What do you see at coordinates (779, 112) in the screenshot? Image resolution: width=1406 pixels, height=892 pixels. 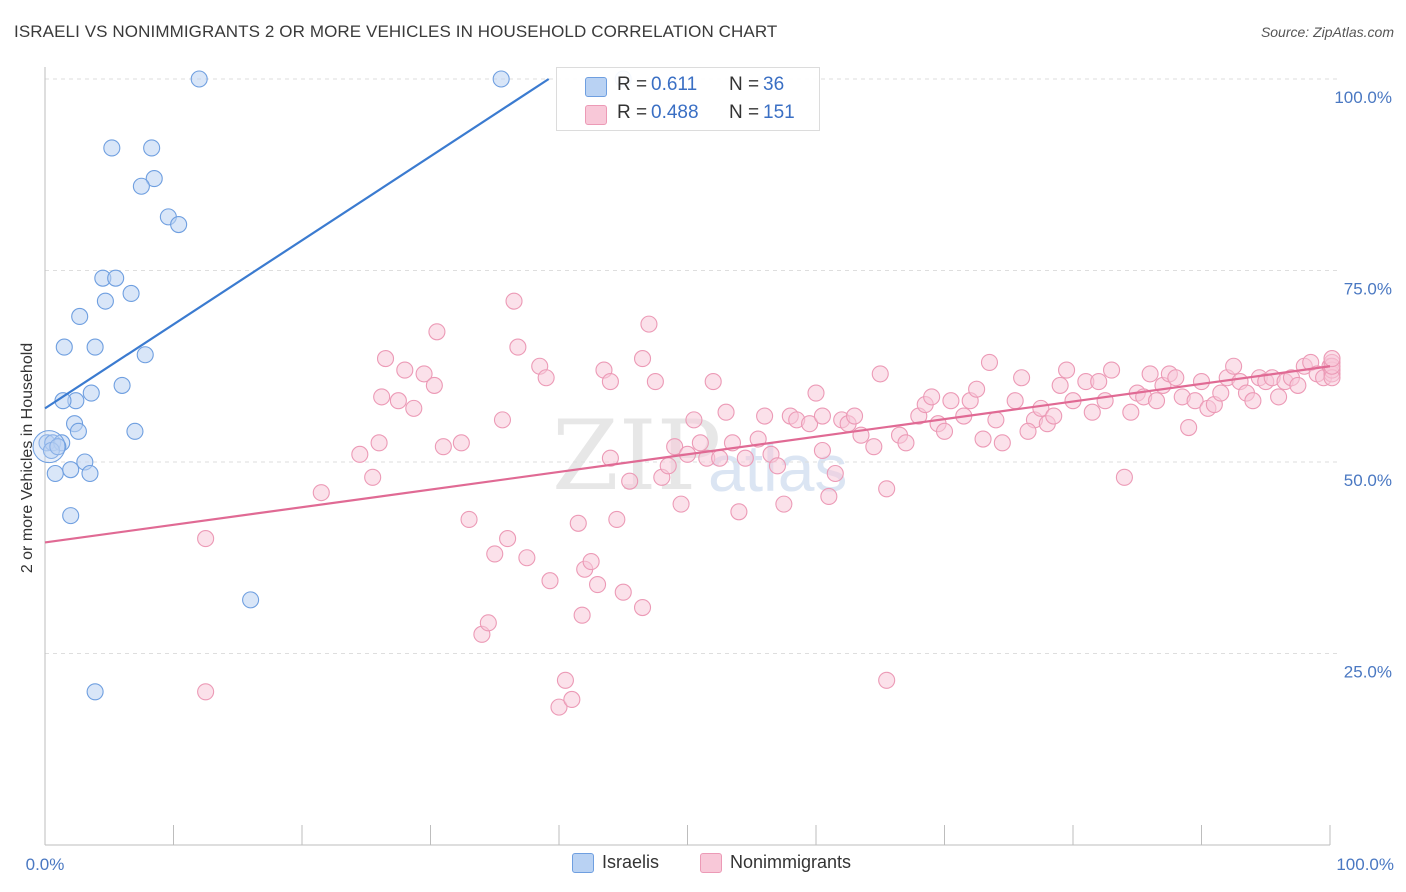 I see `n-value: 151` at bounding box center [779, 112].